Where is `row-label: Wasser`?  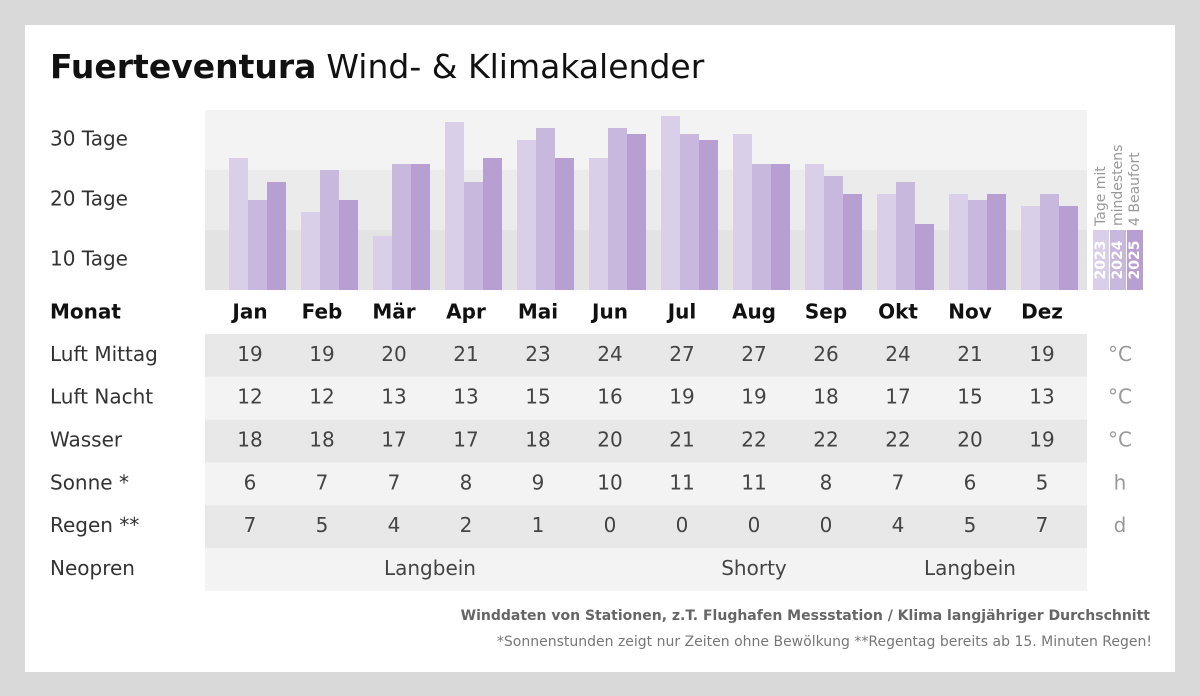
row-label: Wasser is located at coordinates (86, 440).